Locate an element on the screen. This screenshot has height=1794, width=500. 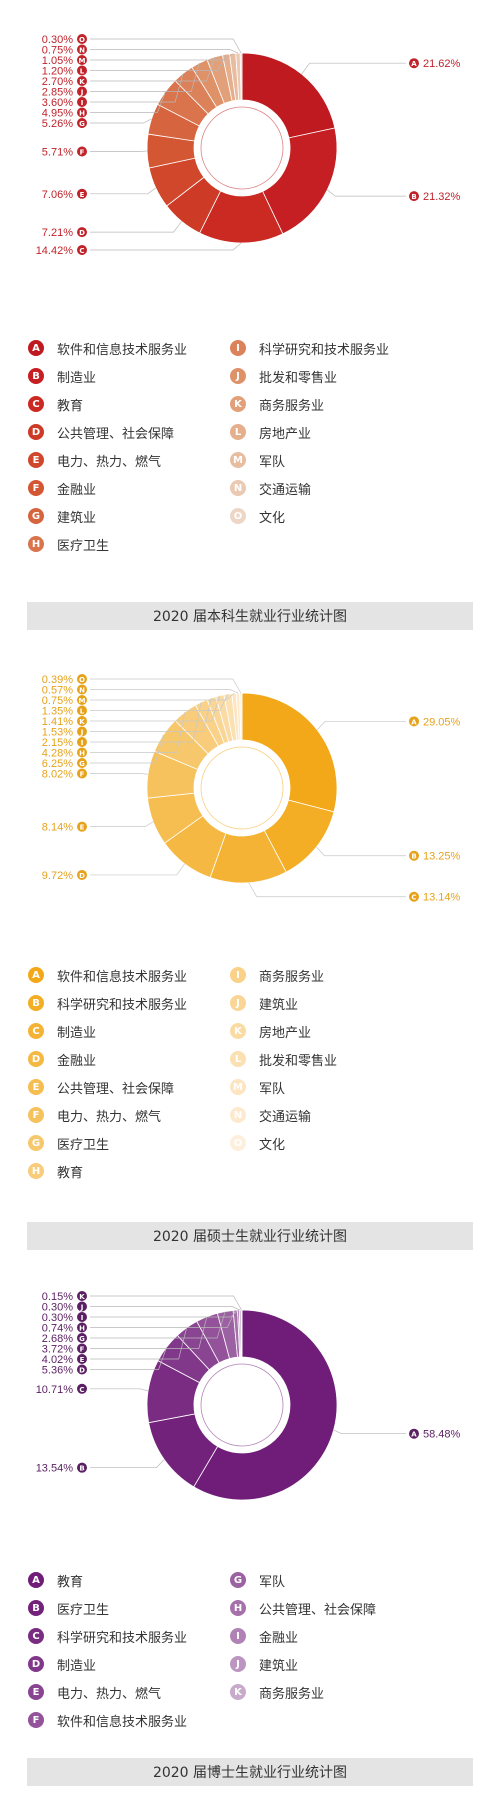
data-label-l: 1.20% is located at coordinates (57, 72).